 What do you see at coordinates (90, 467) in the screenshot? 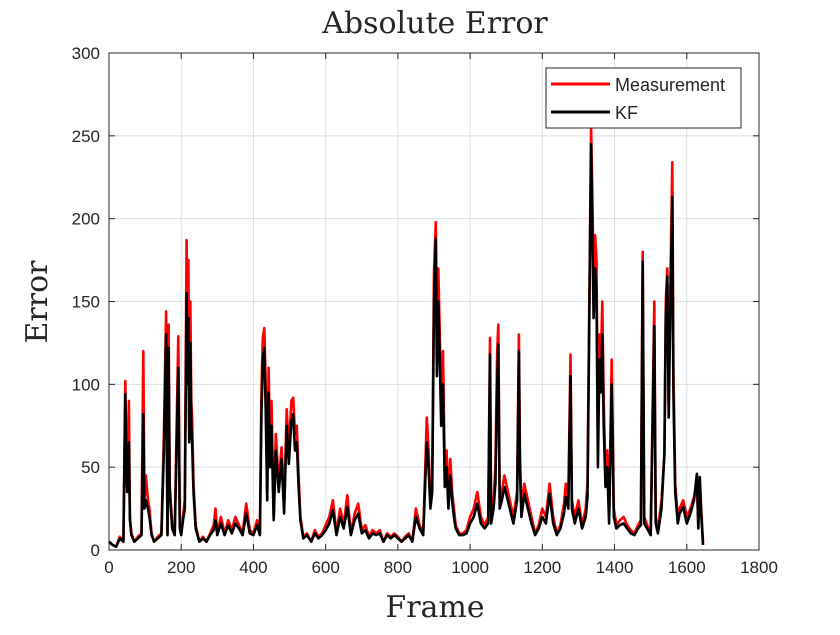
I see `y-tick-label: 50` at bounding box center [90, 467].